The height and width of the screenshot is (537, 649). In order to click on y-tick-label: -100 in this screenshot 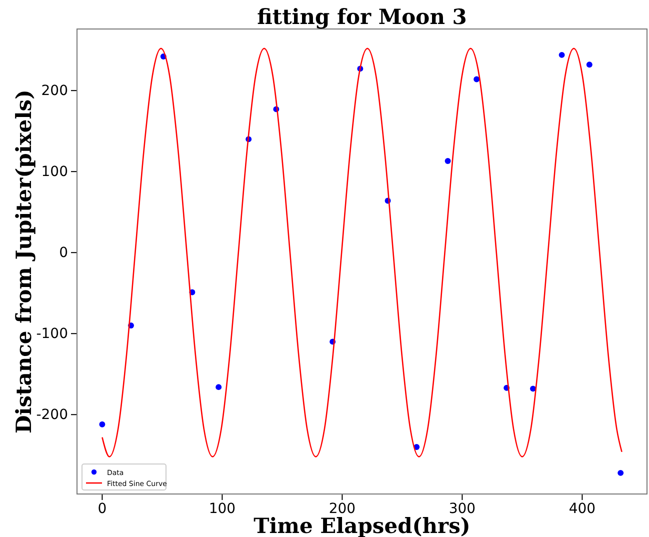, I will do `click(52, 334)`.